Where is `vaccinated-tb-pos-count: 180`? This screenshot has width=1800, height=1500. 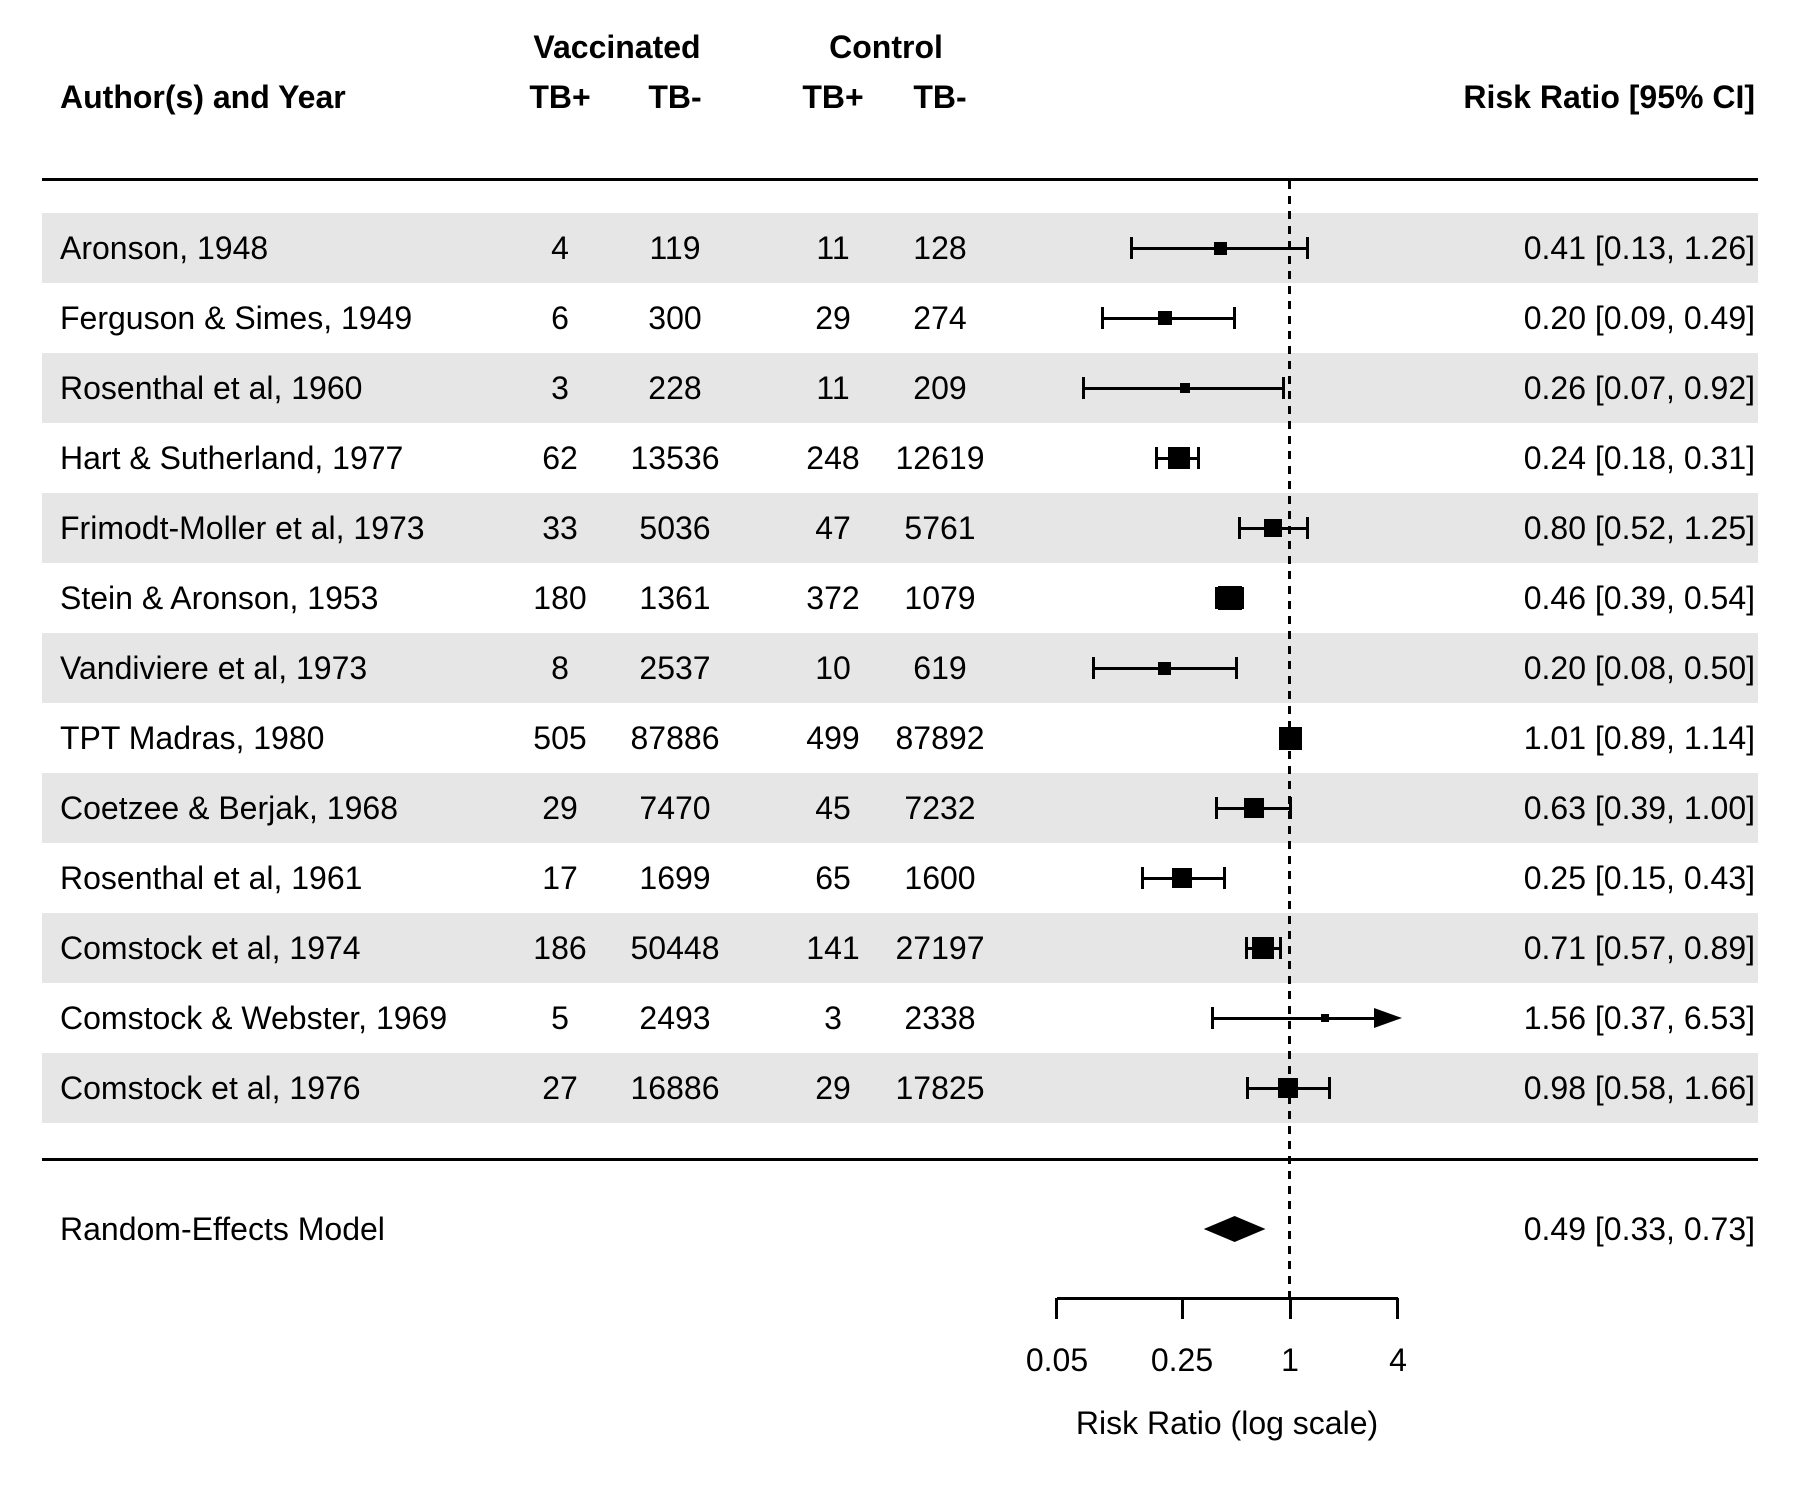 vaccinated-tb-pos-count: 180 is located at coordinates (560, 598).